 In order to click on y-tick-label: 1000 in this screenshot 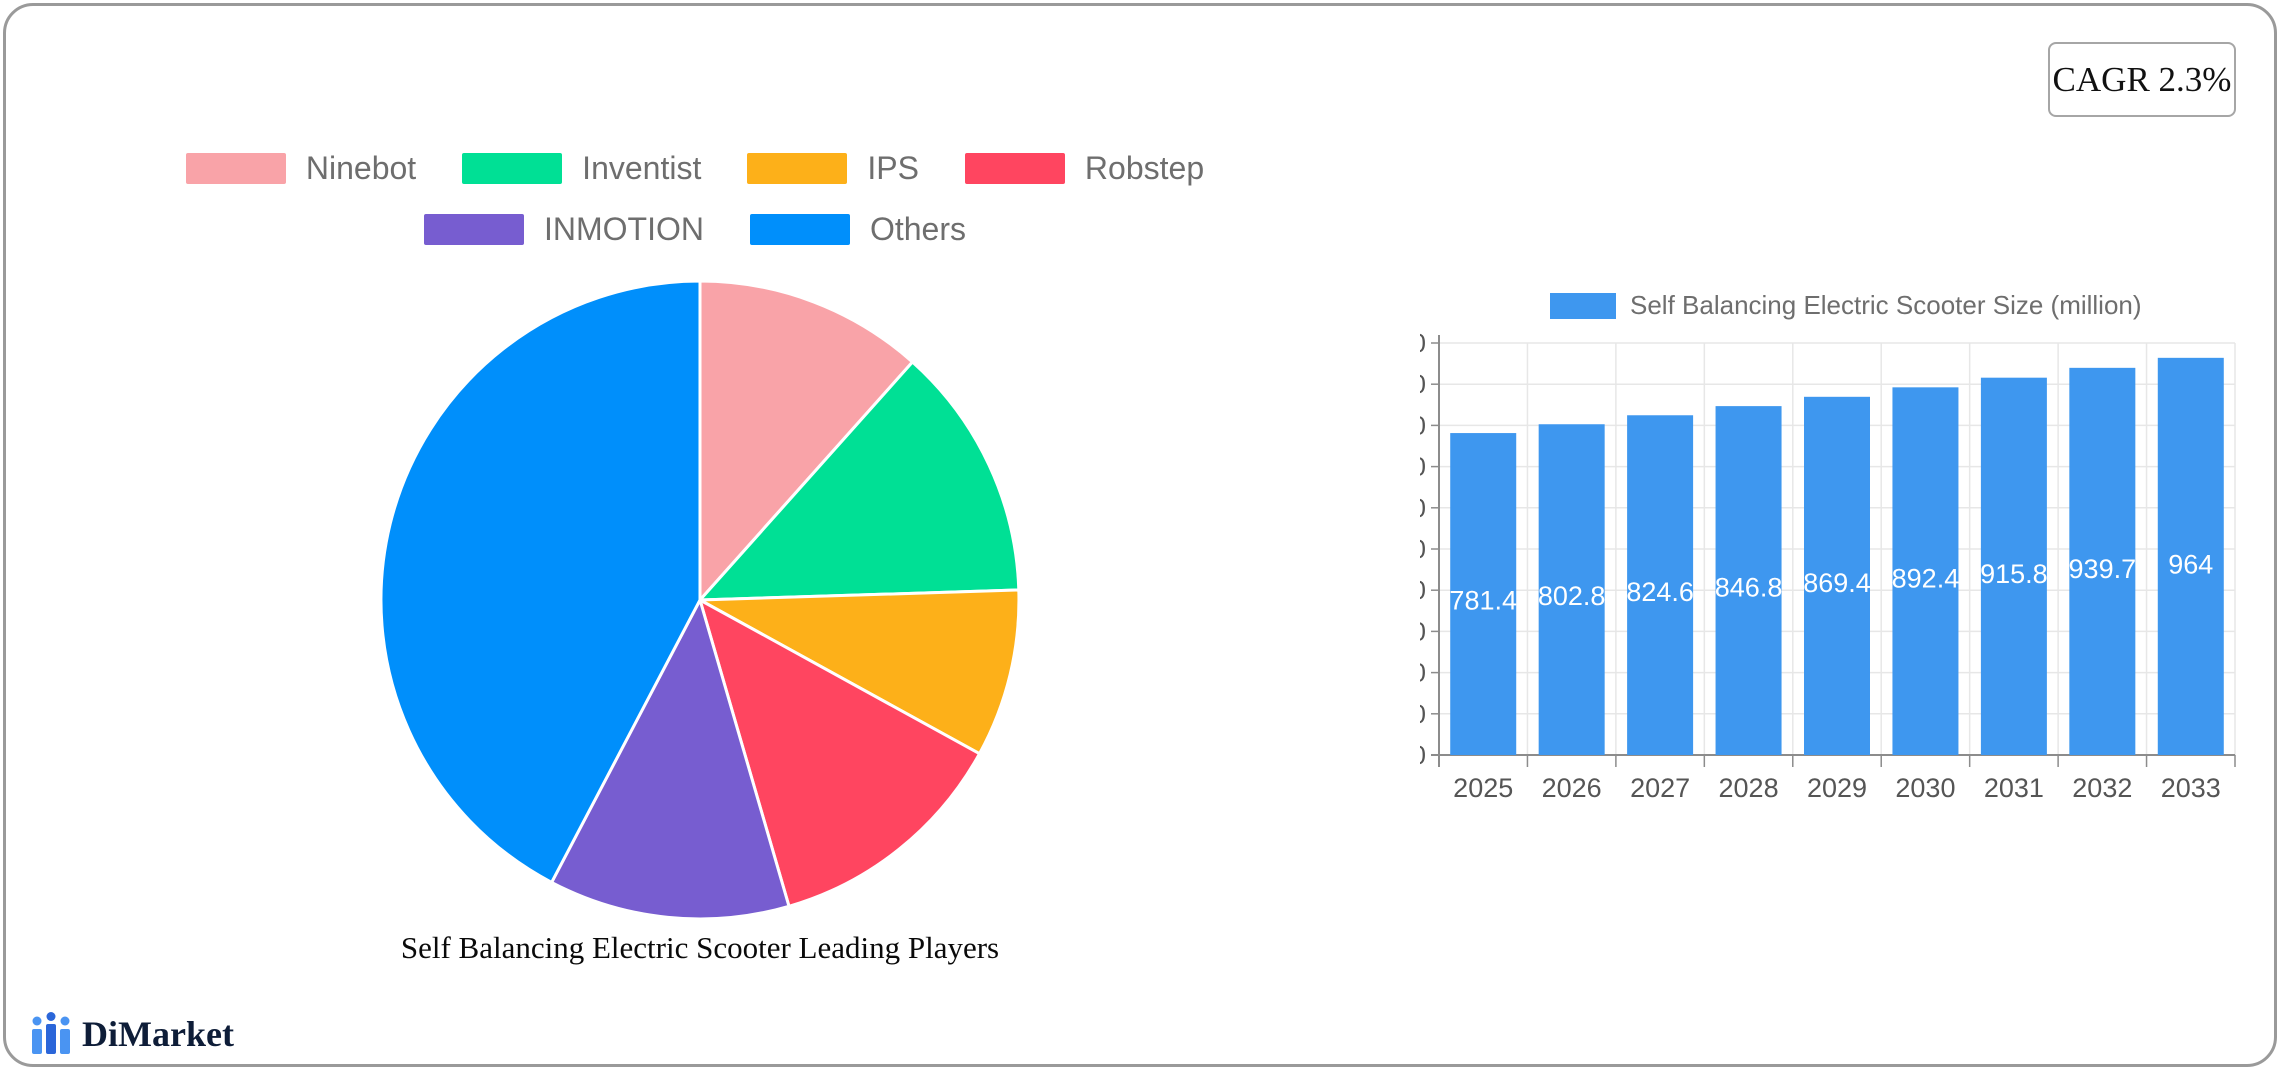, I will do `click(1423, 343)`.